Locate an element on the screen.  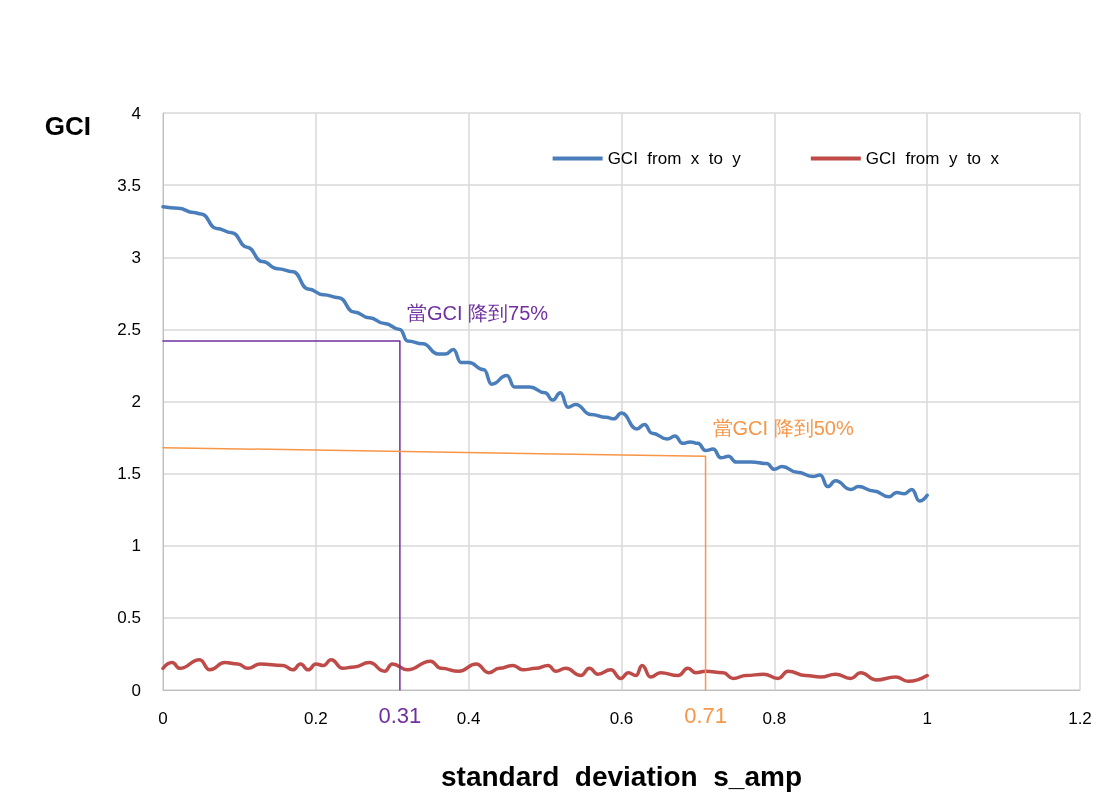
x-tick-label: 0.8 is located at coordinates (774, 718).